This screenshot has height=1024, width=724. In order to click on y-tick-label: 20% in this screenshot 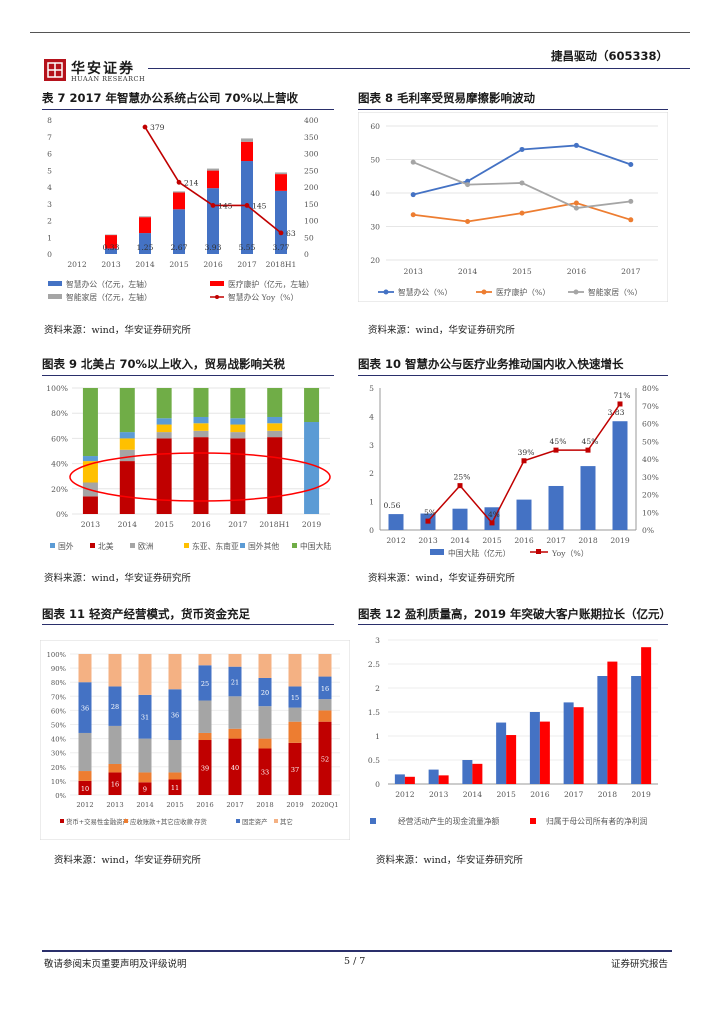, I will do `click(59, 768)`.